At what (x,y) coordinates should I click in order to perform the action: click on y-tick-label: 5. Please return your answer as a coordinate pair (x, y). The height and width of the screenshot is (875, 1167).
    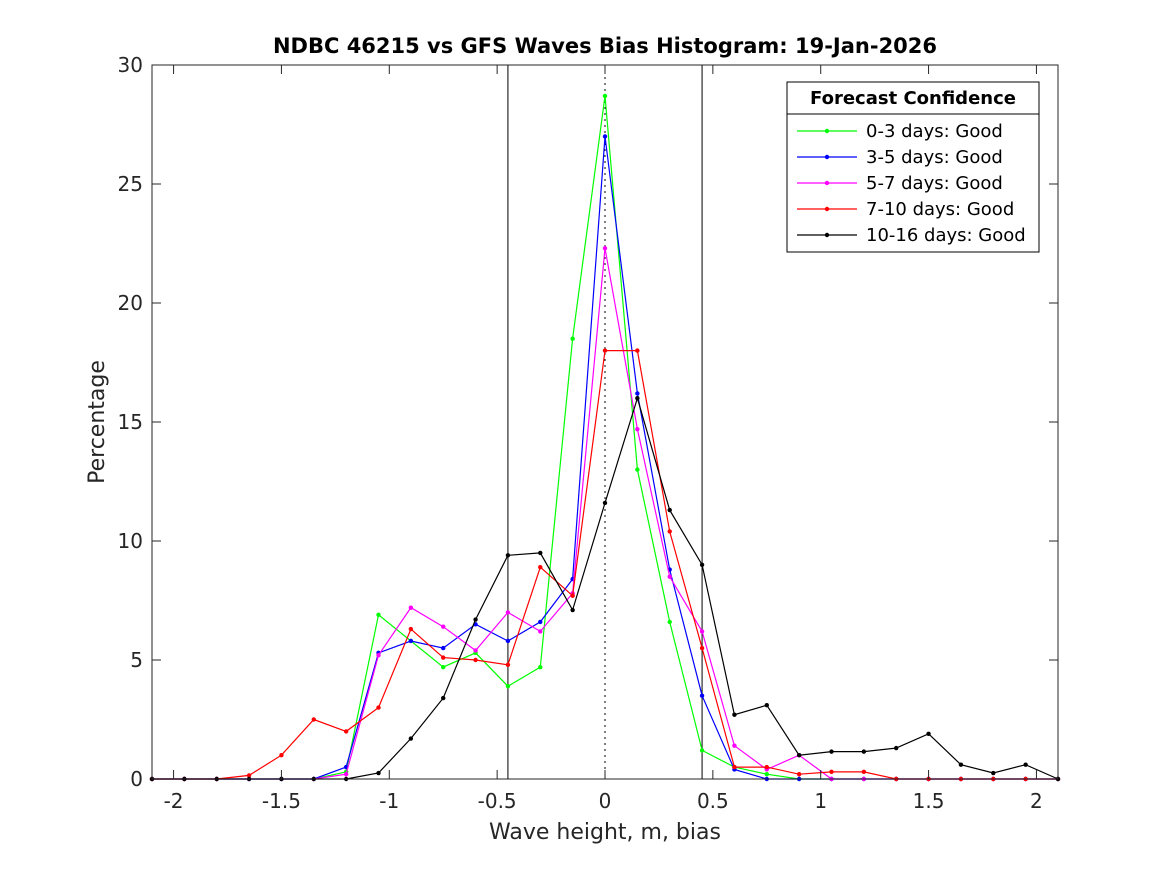
    Looking at the image, I should click on (136, 660).